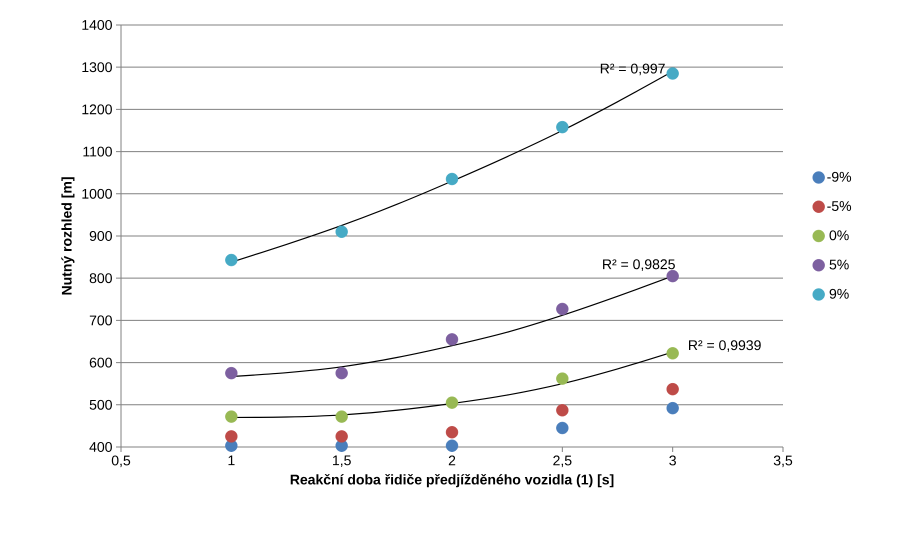  I want to click on x-tick-label: 2, so click(452, 461).